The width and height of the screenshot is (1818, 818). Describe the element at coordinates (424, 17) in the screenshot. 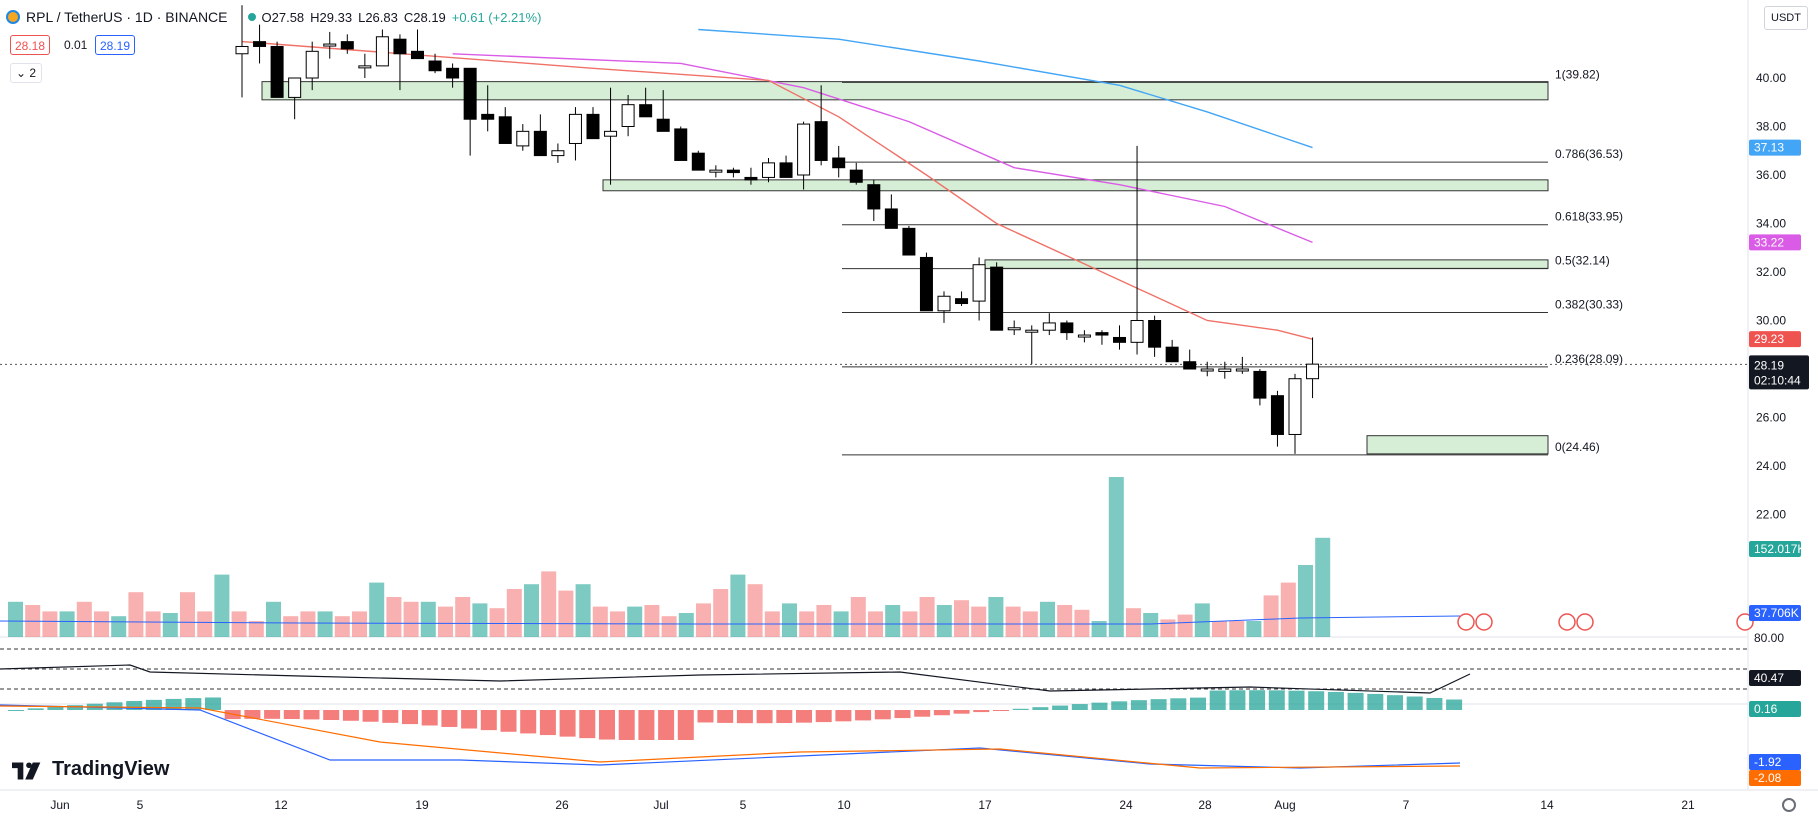

I see `close-value: C28.19` at that location.